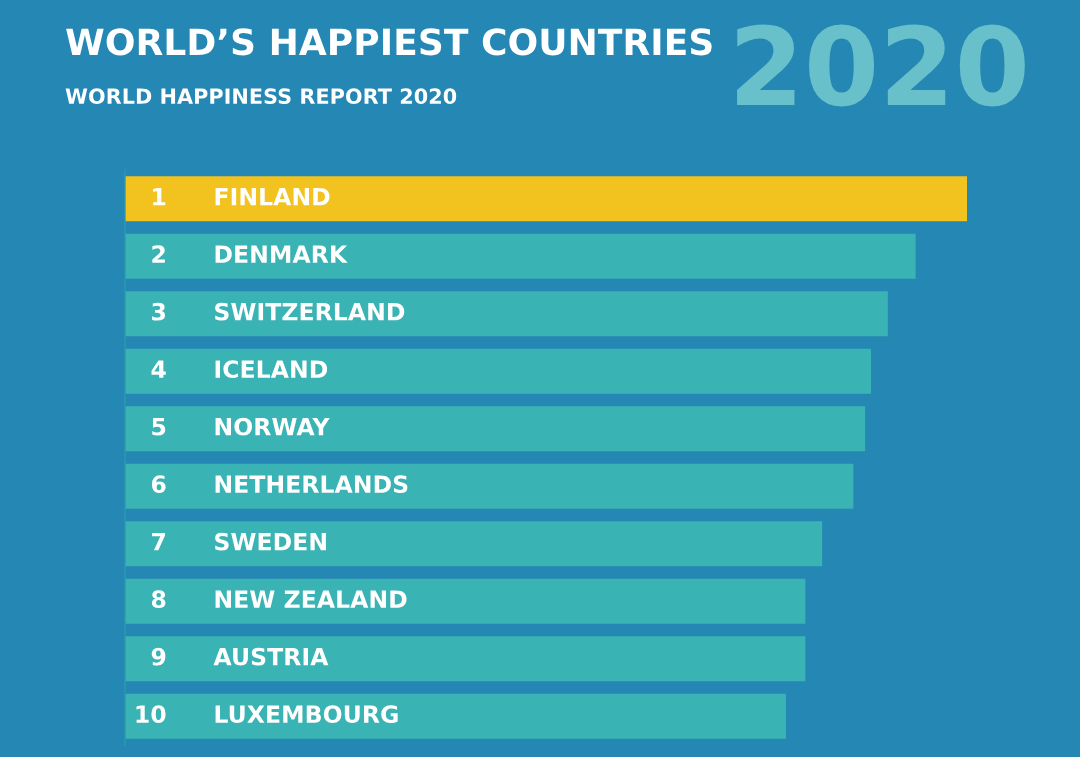  Describe the element at coordinates (159, 427) in the screenshot. I see `annotation: 5` at that location.